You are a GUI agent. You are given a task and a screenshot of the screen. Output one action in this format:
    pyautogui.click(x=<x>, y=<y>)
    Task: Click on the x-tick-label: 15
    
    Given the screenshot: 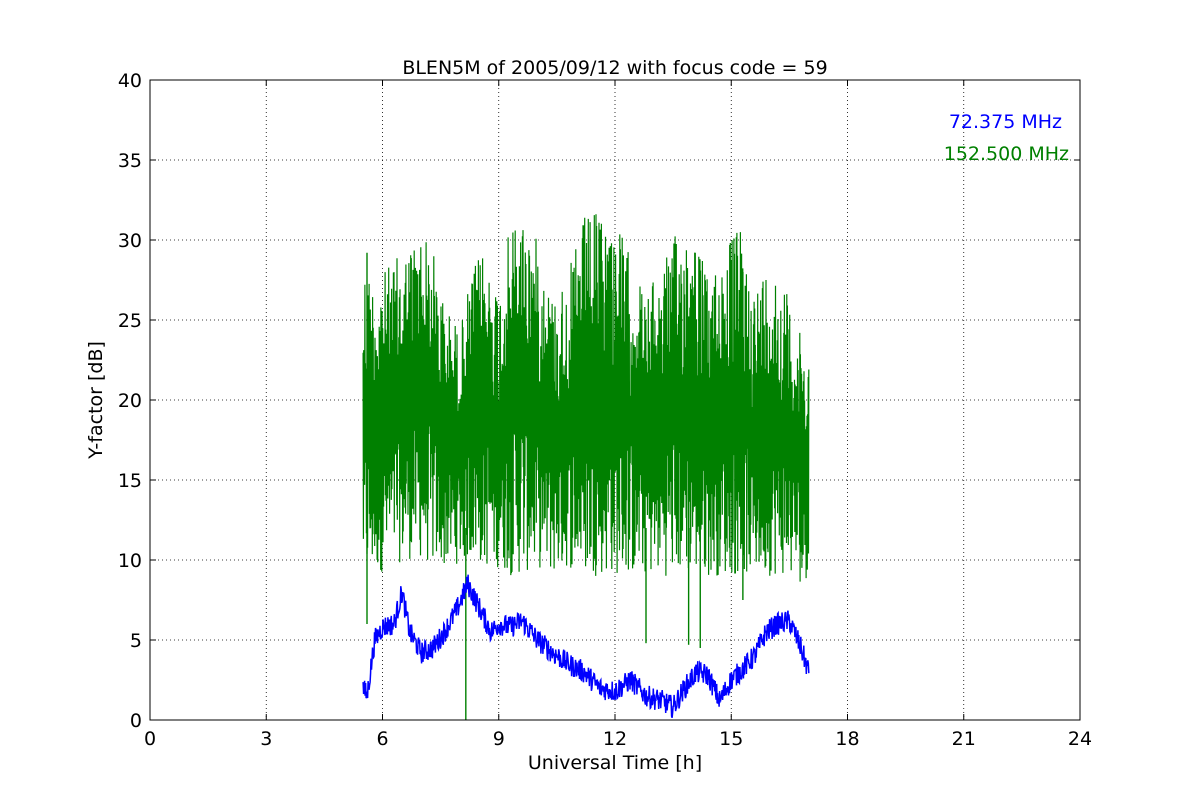 What is the action you would take?
    pyautogui.click(x=731, y=739)
    